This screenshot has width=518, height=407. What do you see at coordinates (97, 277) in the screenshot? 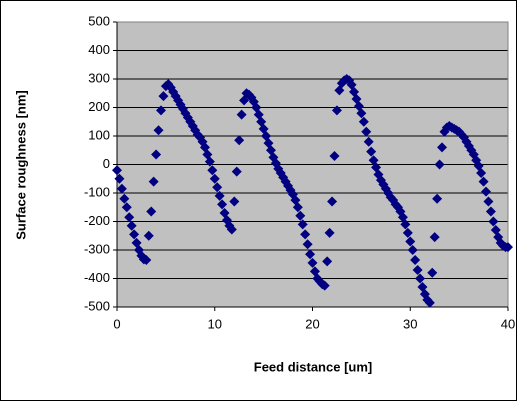
I see `y-tick-label: -400` at bounding box center [97, 277].